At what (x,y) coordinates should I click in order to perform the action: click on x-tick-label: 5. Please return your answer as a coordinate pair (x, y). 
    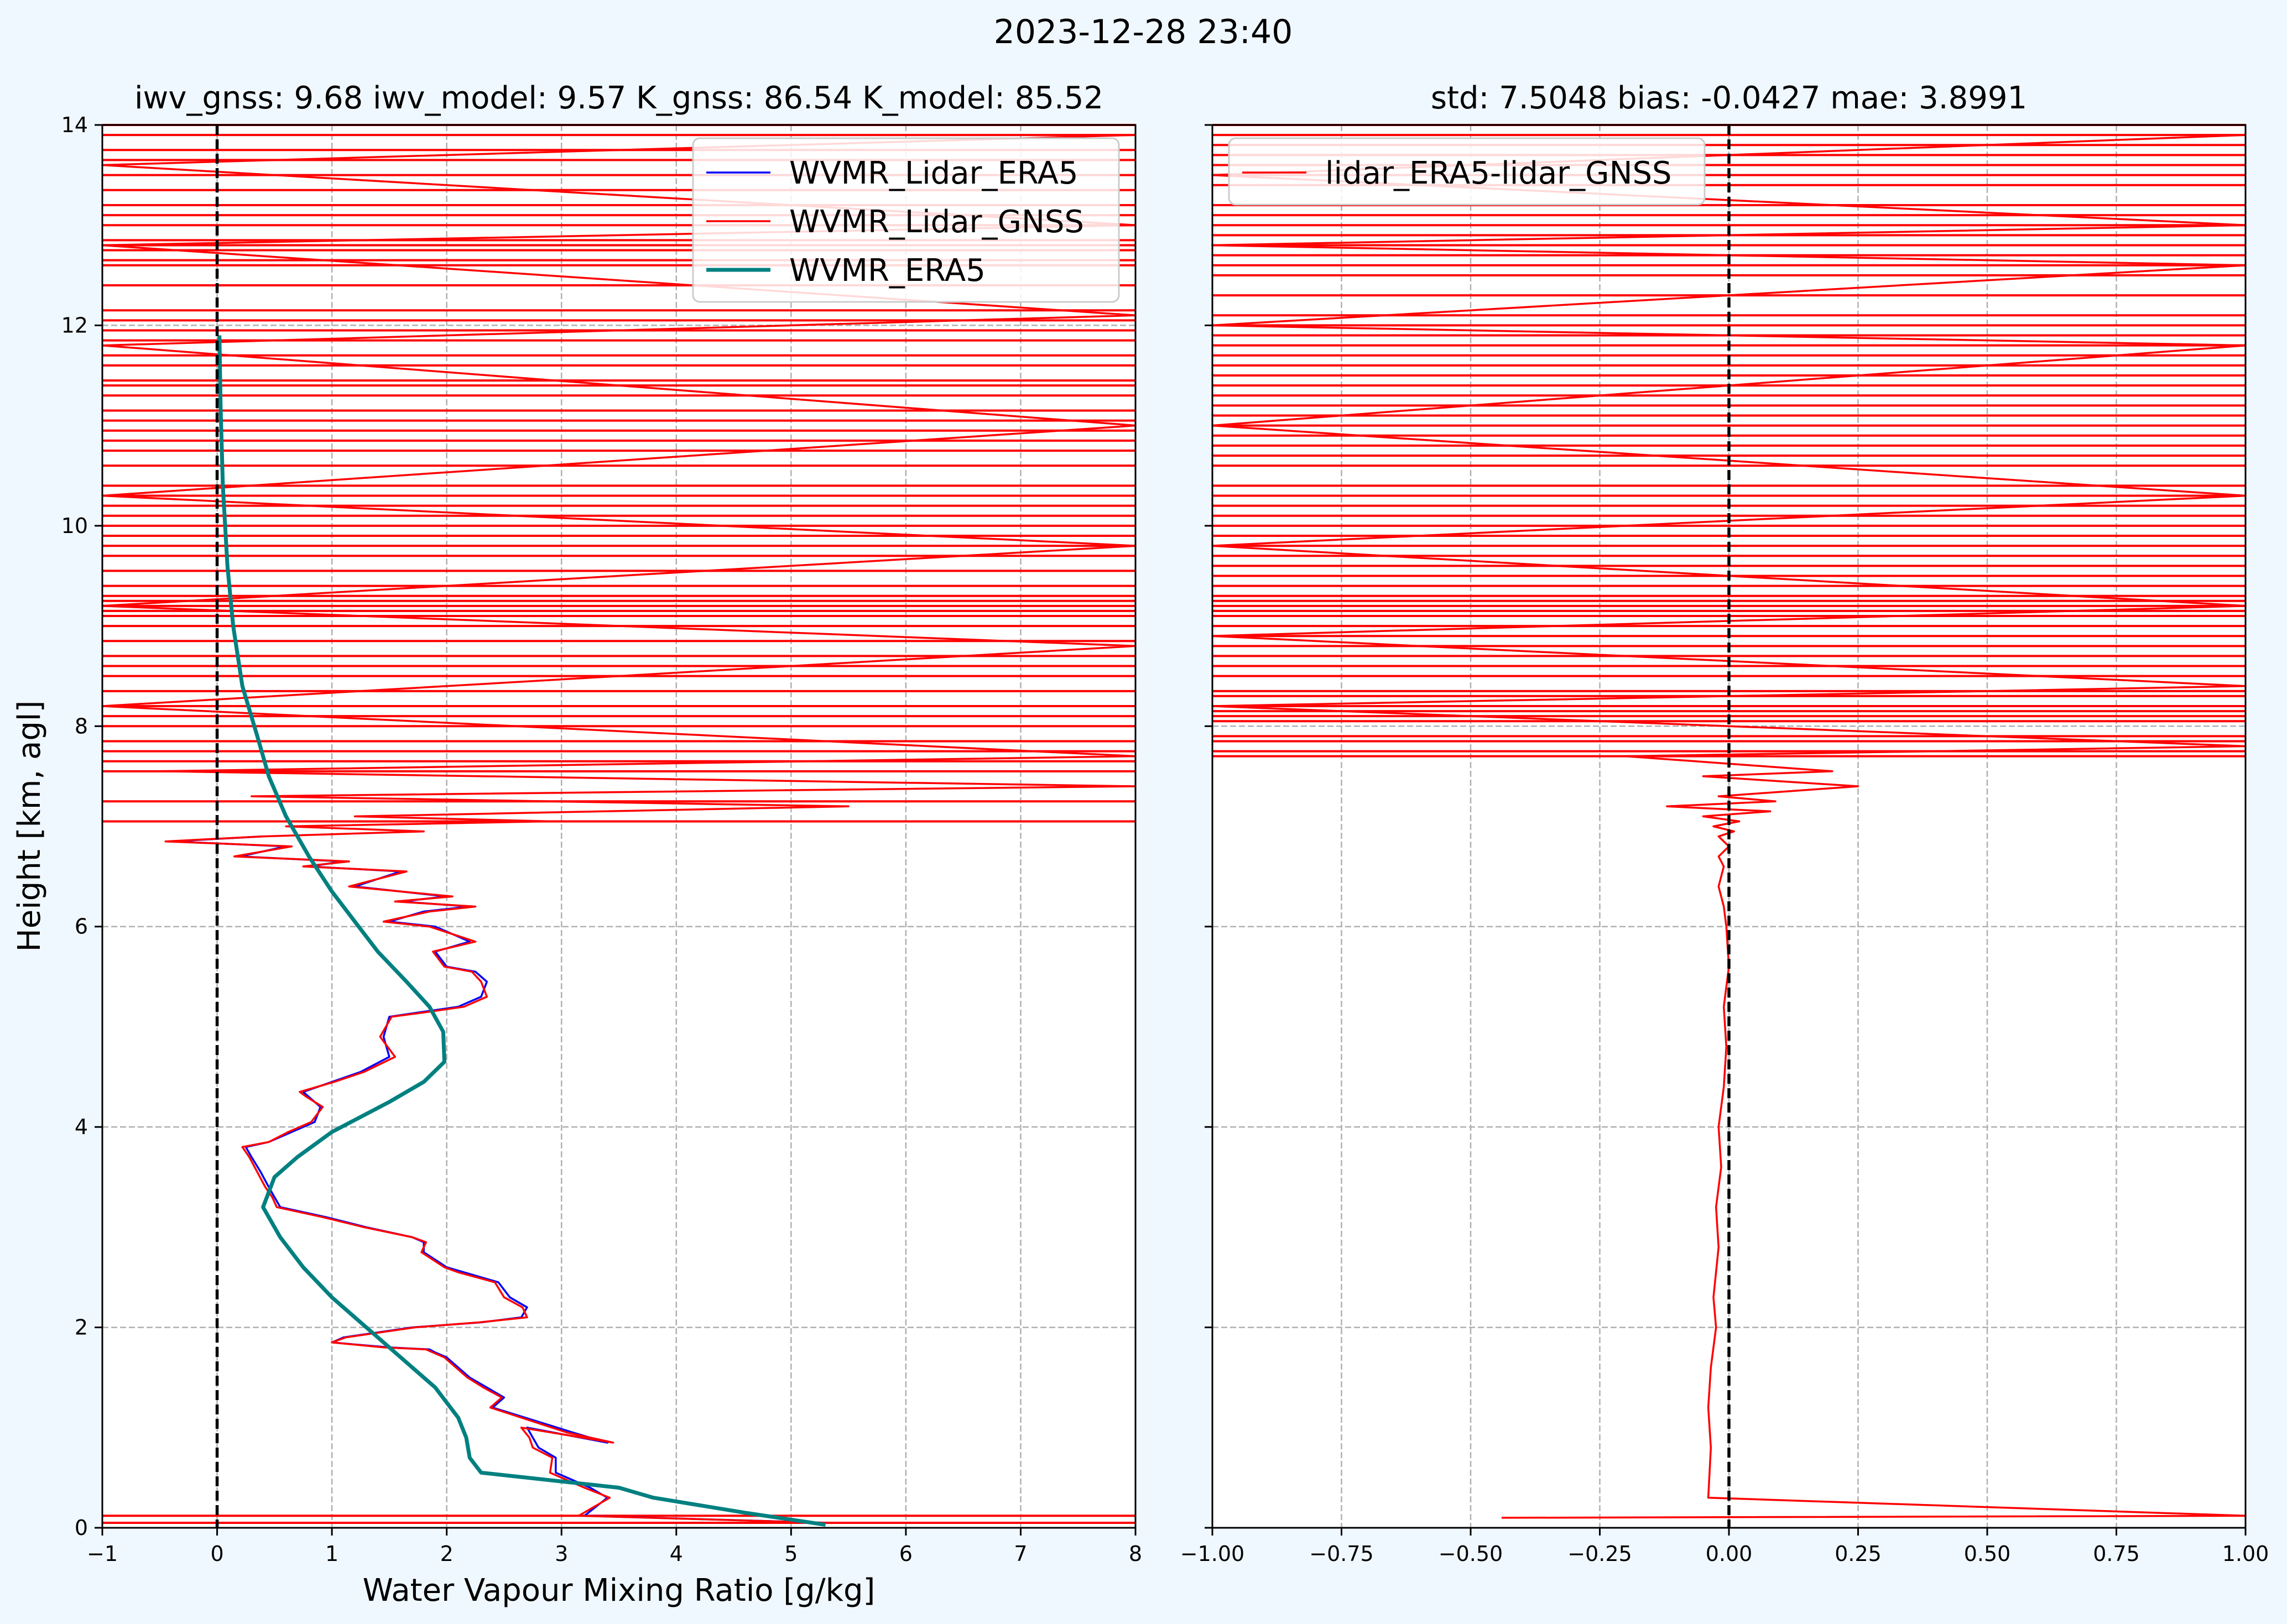
    Looking at the image, I should click on (791, 1554).